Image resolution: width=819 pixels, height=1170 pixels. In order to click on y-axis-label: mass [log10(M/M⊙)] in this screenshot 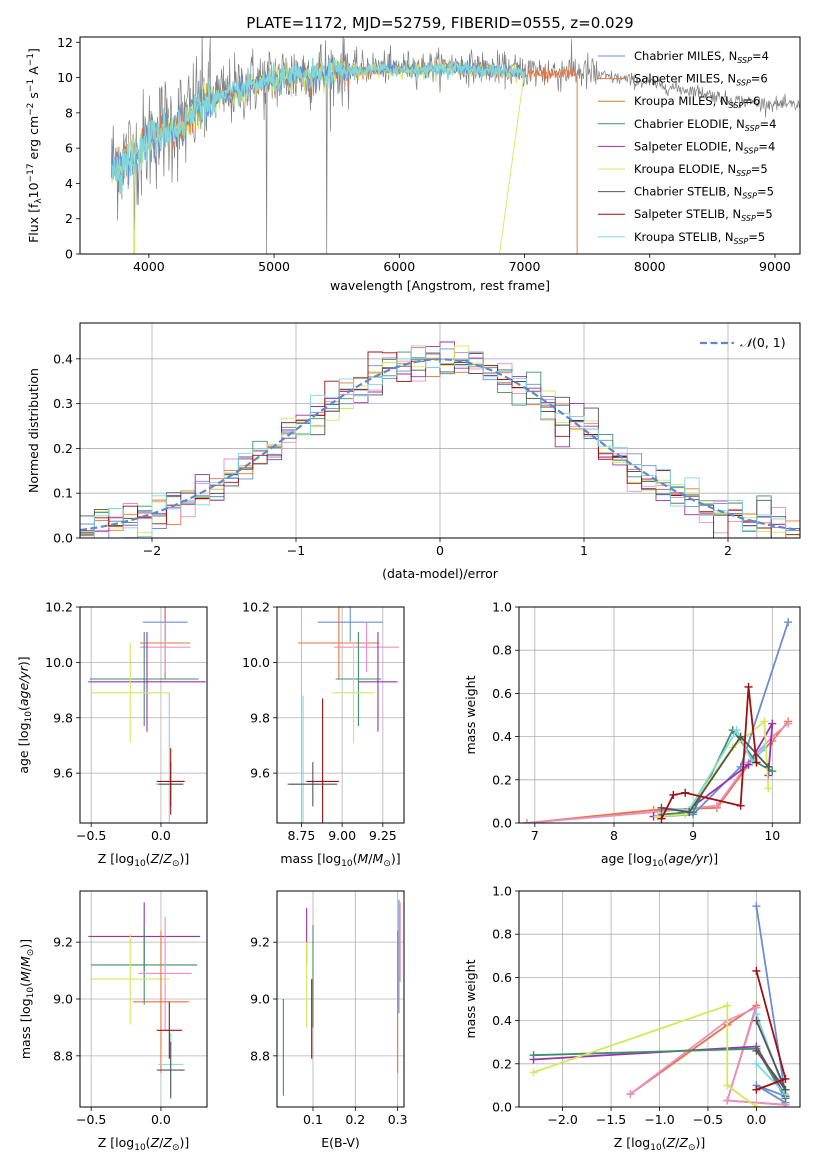, I will do `click(27, 999)`.